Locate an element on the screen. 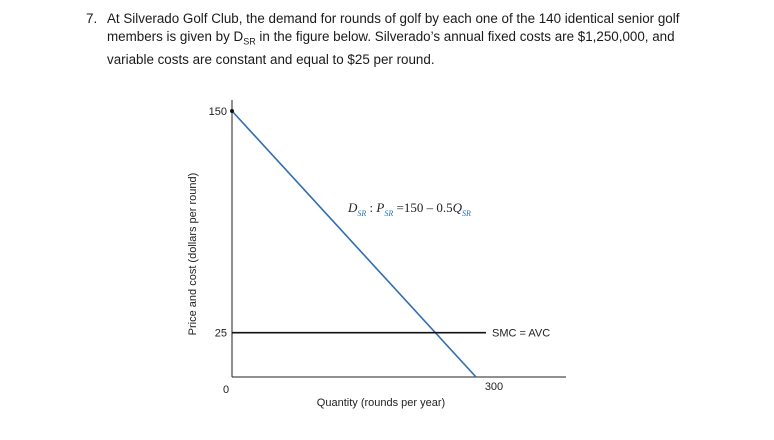 This screenshot has width=774, height=440. eq-colon: : is located at coordinates (371, 207).